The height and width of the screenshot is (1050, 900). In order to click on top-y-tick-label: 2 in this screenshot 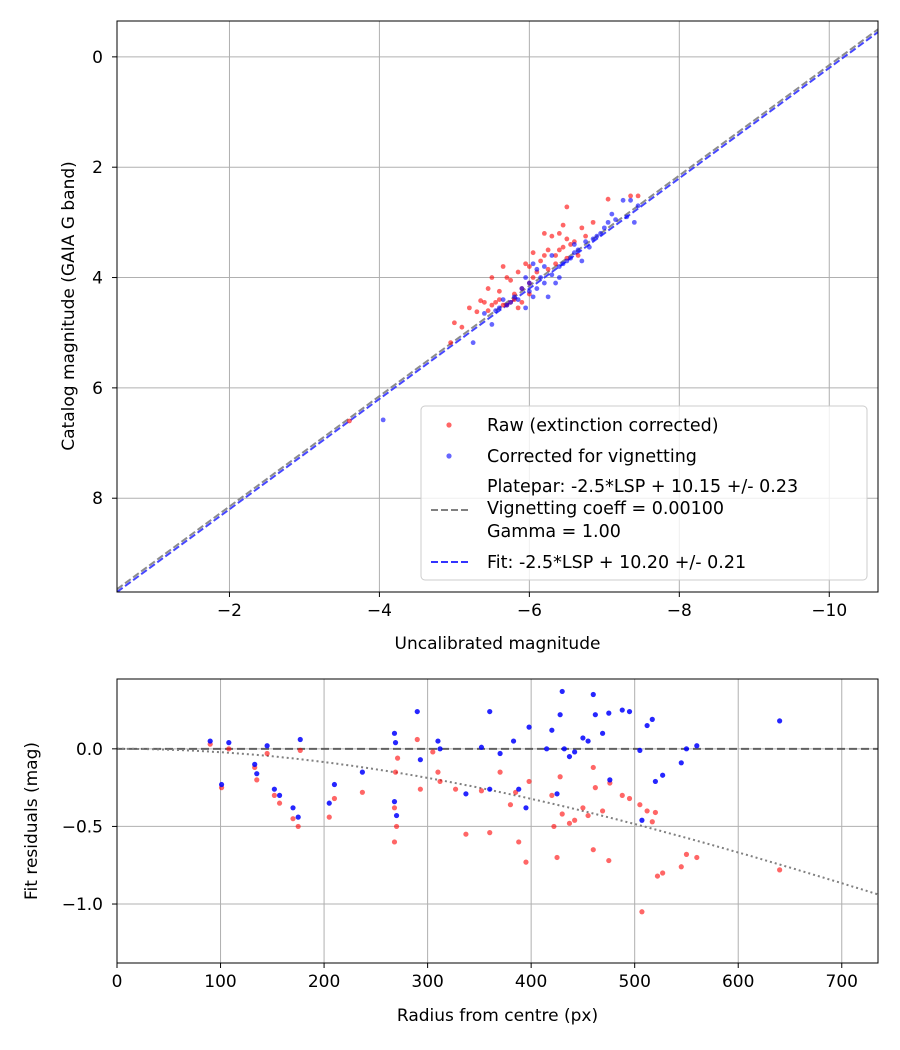, I will do `click(97, 168)`.